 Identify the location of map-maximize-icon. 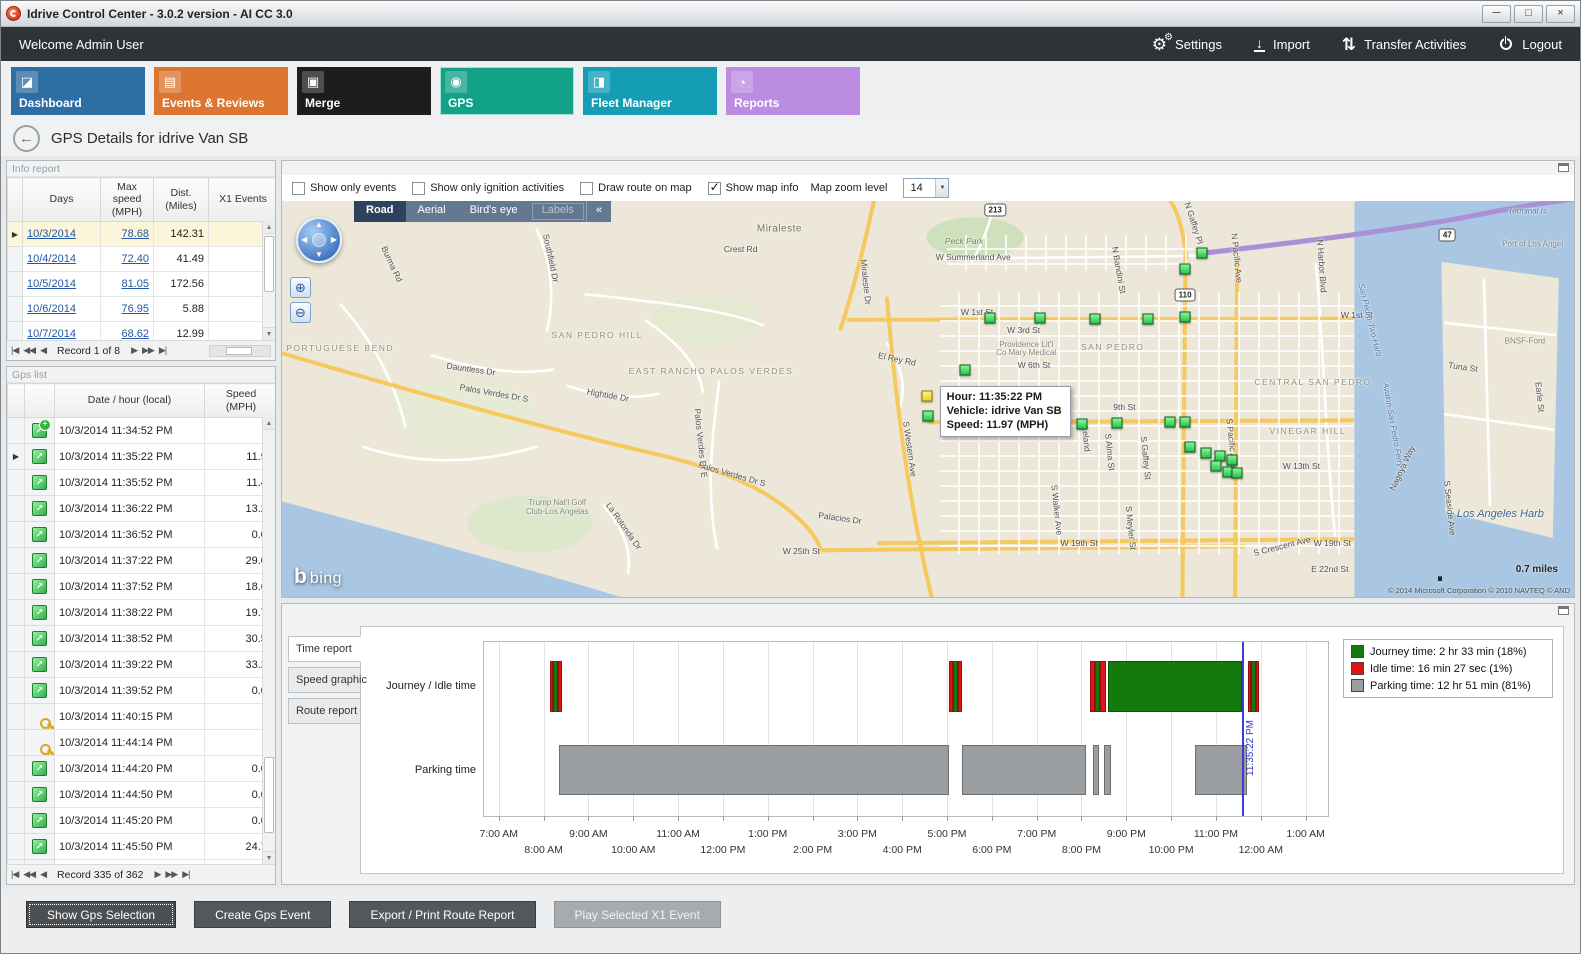
(1563, 167).